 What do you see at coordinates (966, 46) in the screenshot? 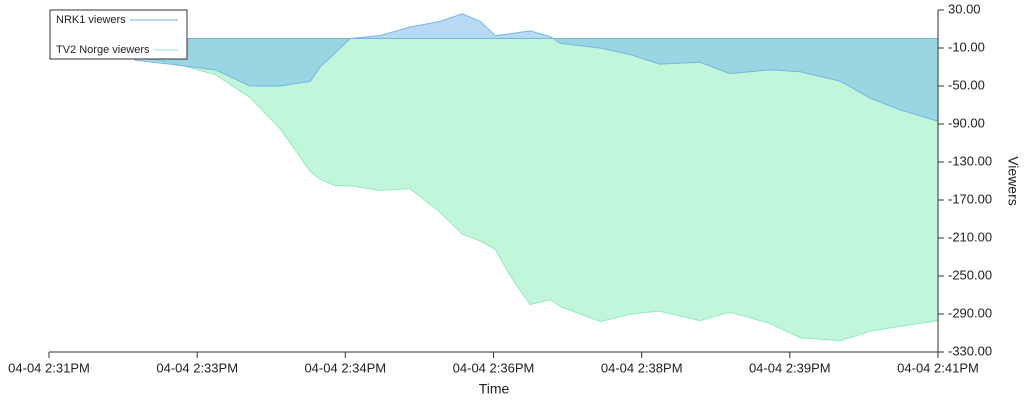
I see `y-tick-label: -10.00` at bounding box center [966, 46].